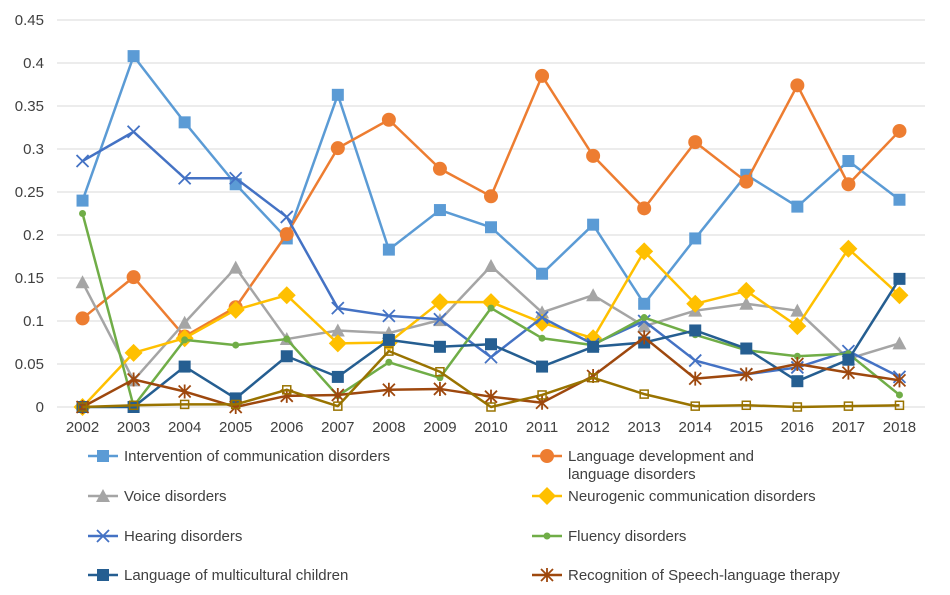  What do you see at coordinates (491, 379) in the screenshot?
I see `series-line` at bounding box center [491, 379].